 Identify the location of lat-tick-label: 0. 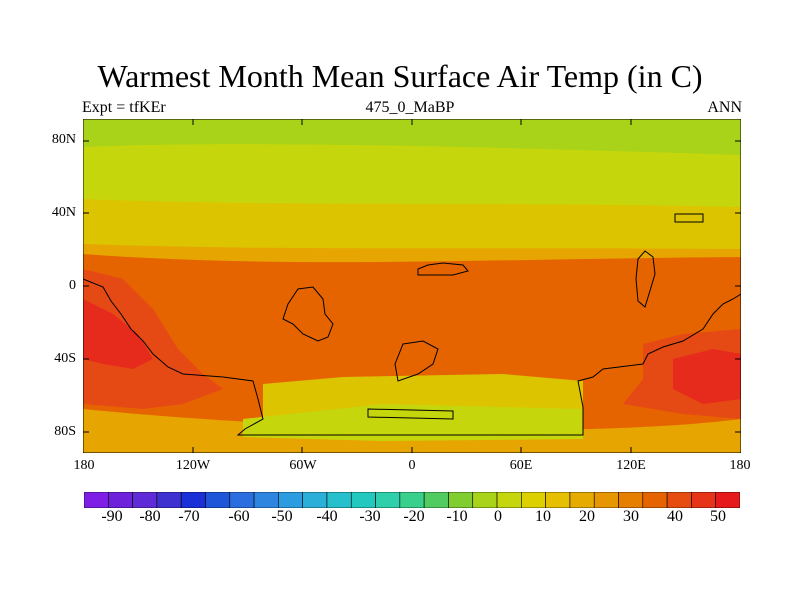
(72, 285).